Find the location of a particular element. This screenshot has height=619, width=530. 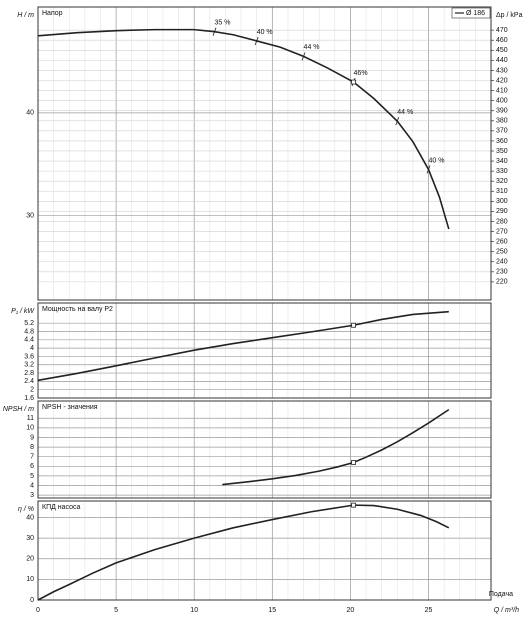

y2-tick-label: 360 is located at coordinates (502, 141).